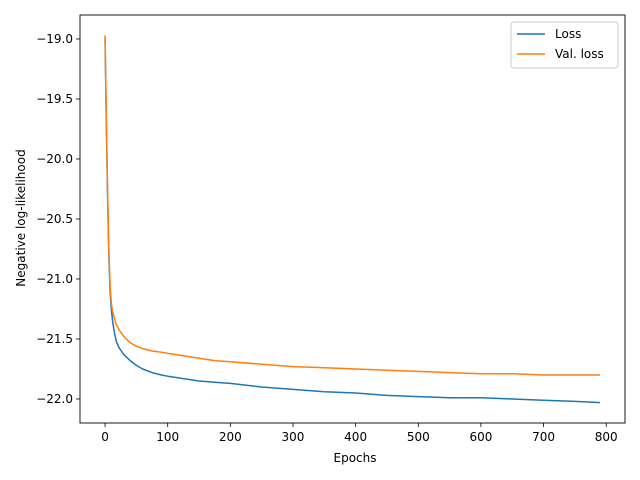  I want to click on y-tick-label: −20.5, so click(54, 219).